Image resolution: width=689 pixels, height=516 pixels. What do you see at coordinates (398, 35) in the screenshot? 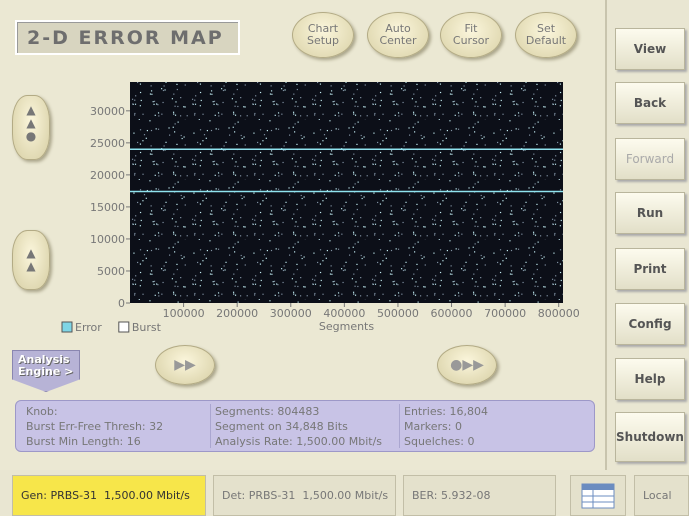
I see `toolbar-button: Auto Center` at bounding box center [398, 35].